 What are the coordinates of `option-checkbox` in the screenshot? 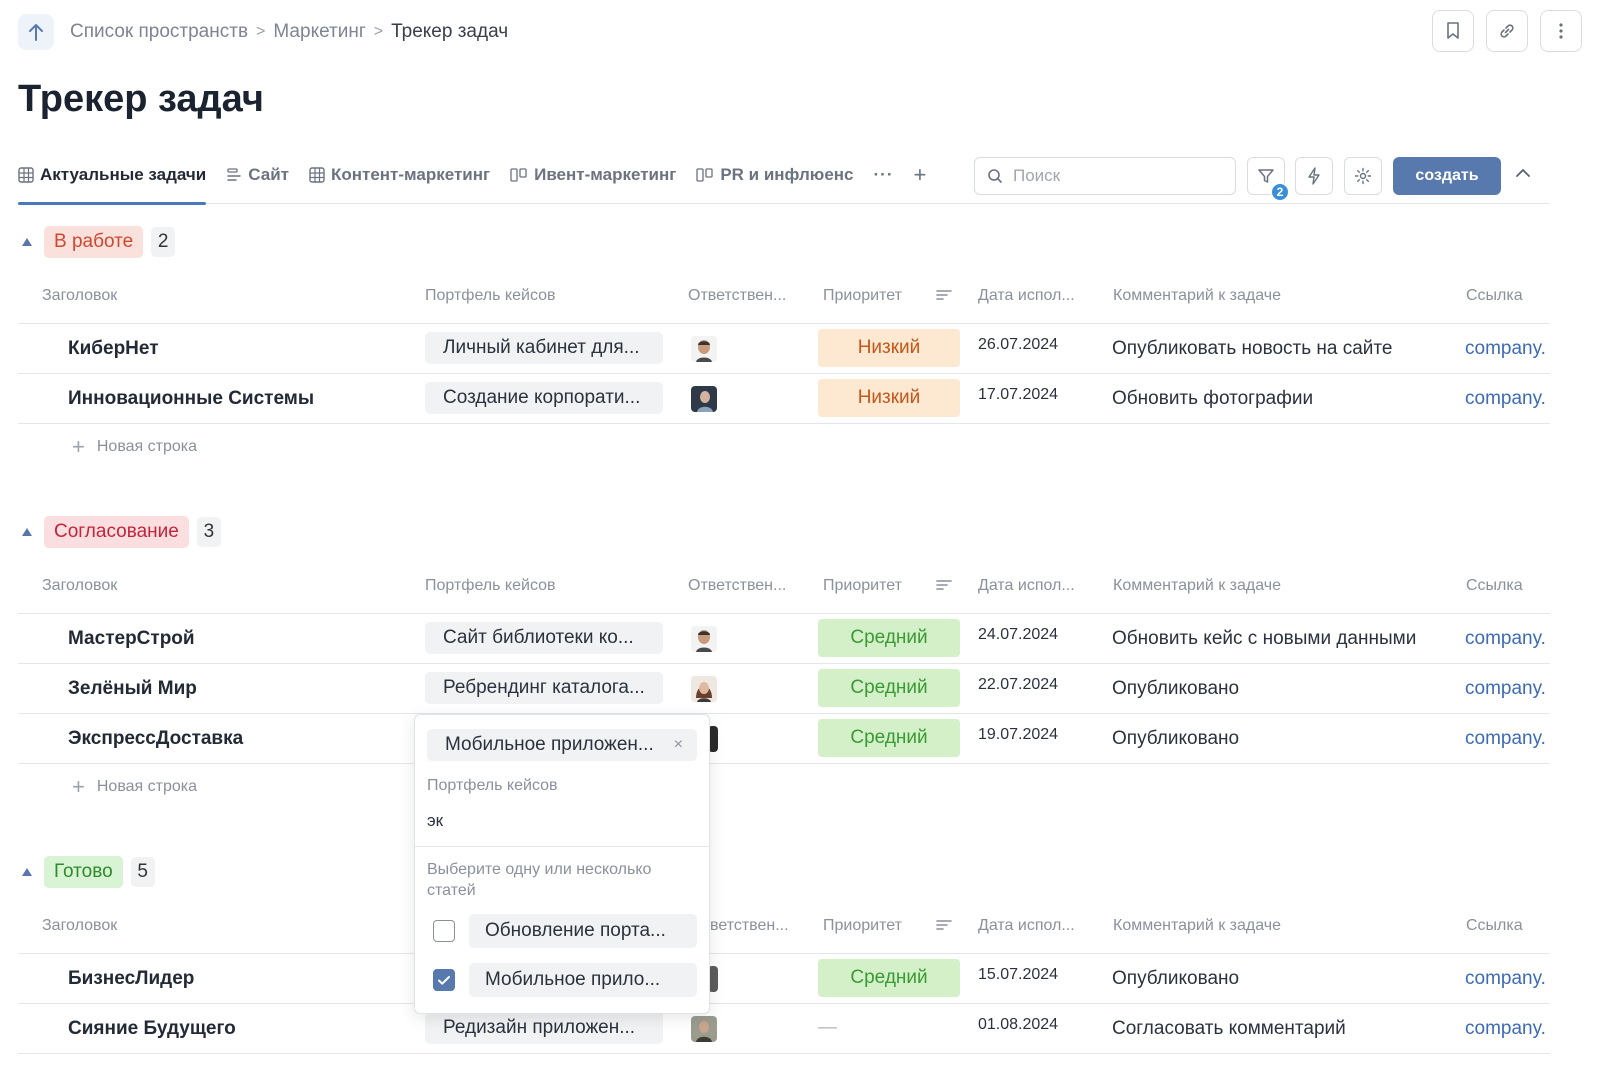 It's located at (444, 931).